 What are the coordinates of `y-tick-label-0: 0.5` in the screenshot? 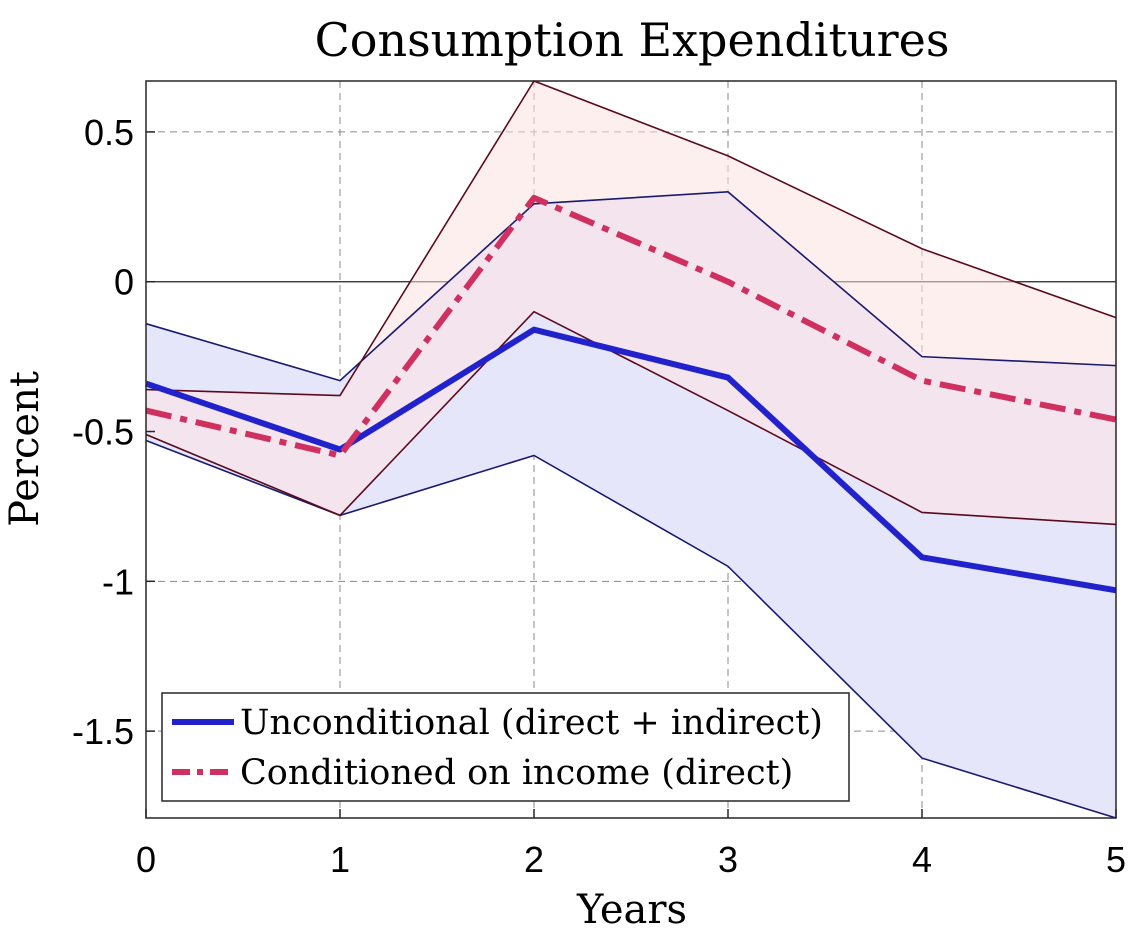 It's located at (109, 132).